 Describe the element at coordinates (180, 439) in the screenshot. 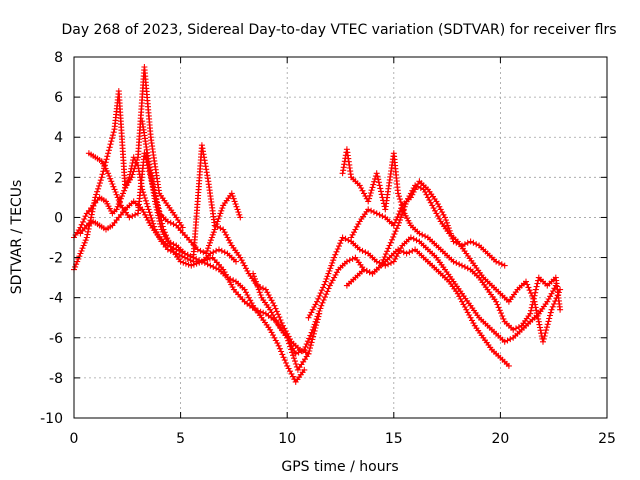

I see `x-tick-label: 5` at that location.